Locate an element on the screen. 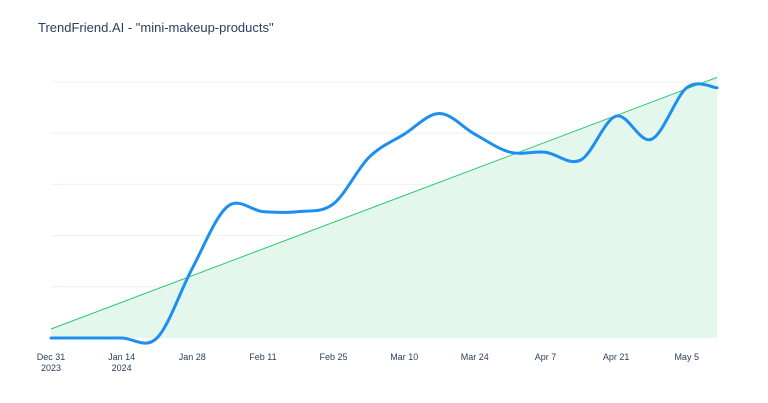  x-tick-label: Jan 28 is located at coordinates (192, 357).